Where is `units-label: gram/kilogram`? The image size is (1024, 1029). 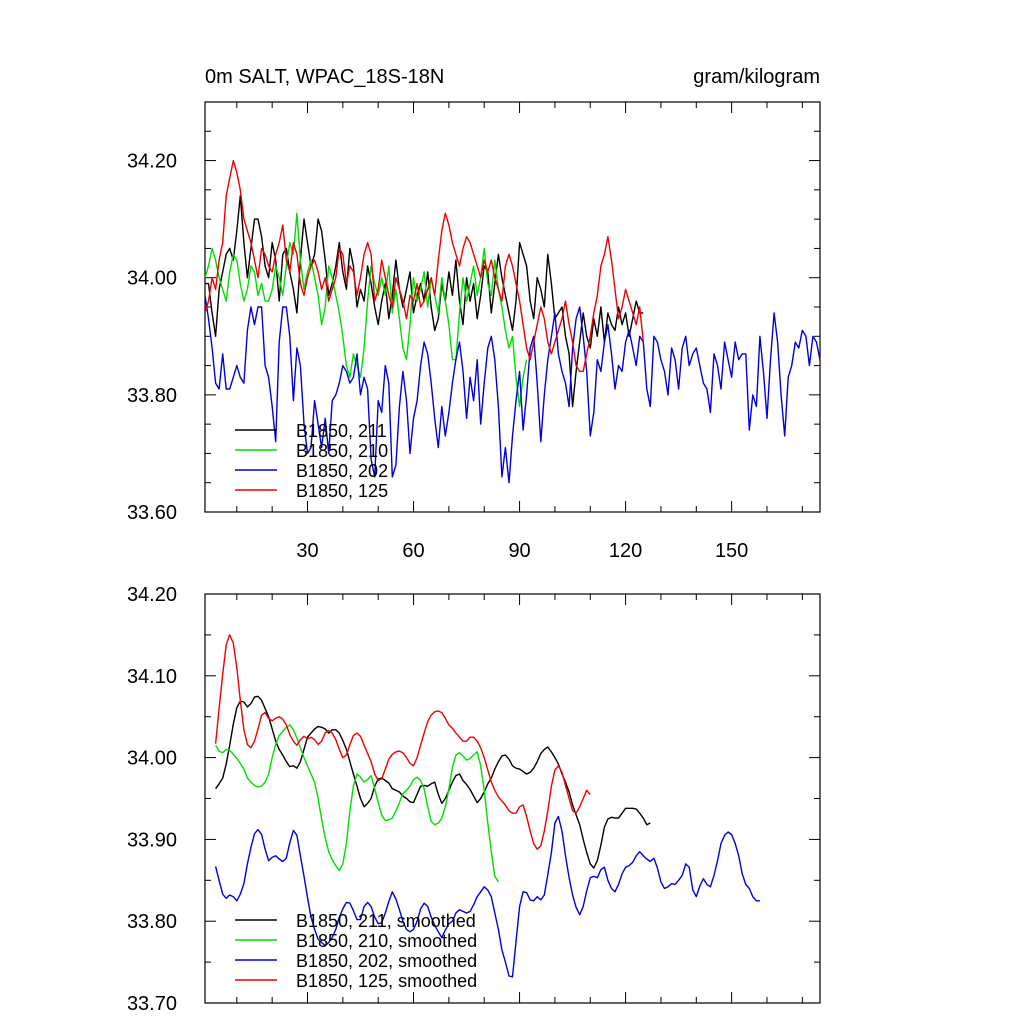 units-label: gram/kilogram is located at coordinates (756, 77).